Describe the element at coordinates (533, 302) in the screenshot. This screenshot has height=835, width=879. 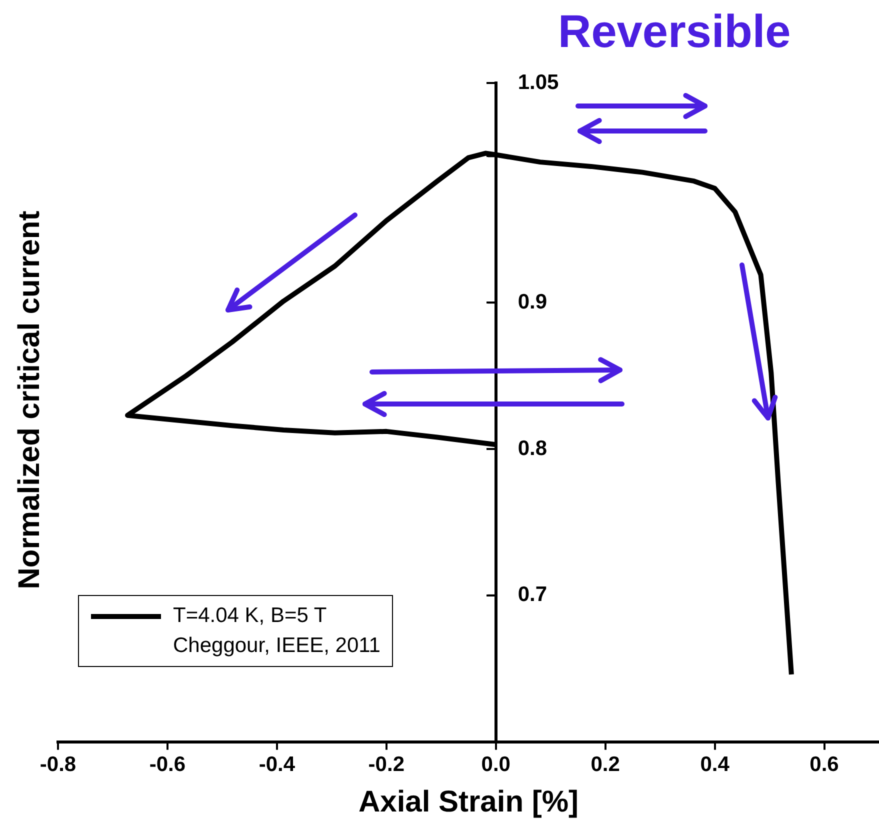
I see `y-tick-label: 0.9` at that location.